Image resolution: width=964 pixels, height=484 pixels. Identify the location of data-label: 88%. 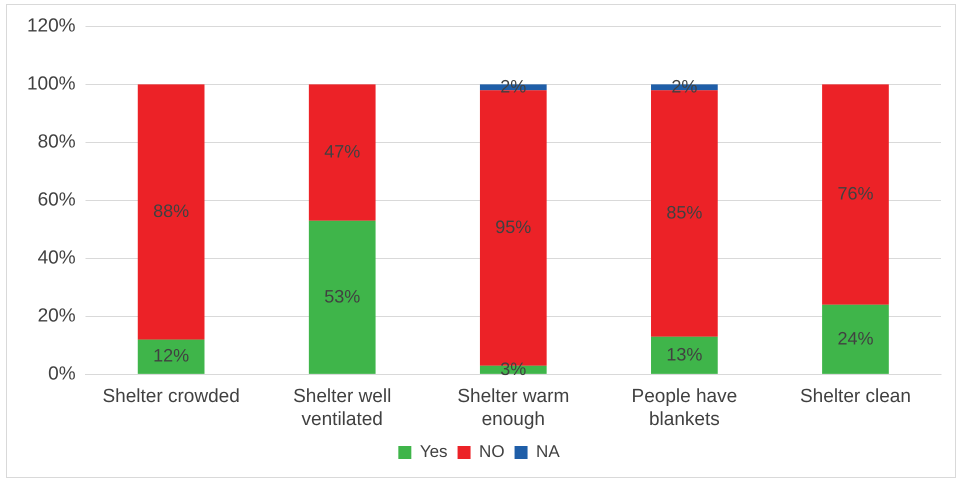
(171, 210).